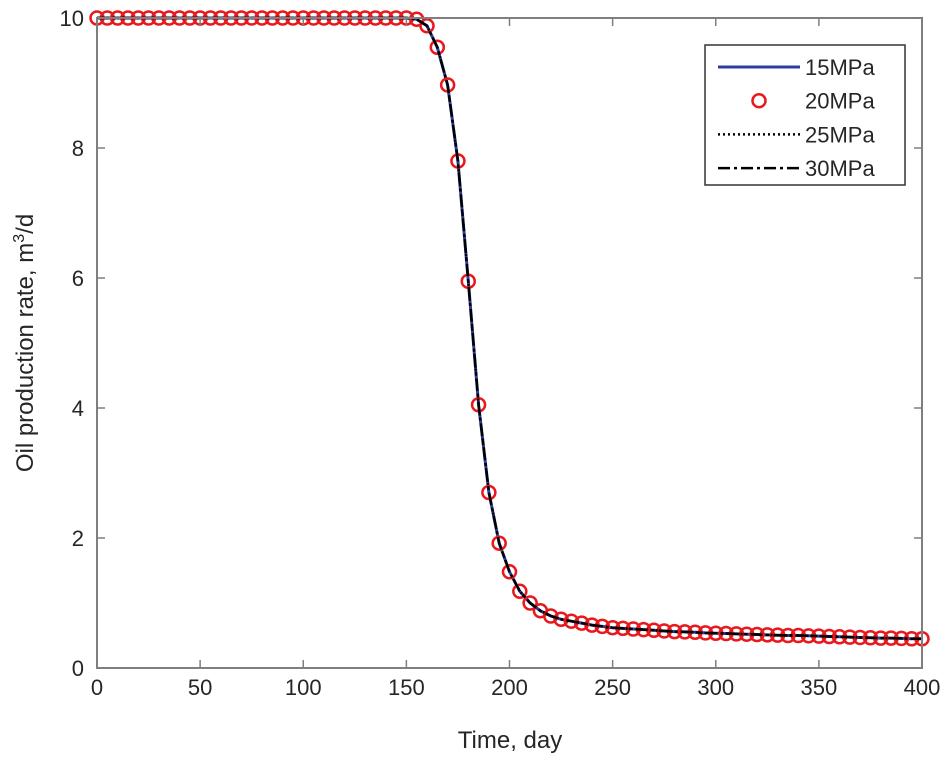  What do you see at coordinates (25, 343) in the screenshot?
I see `y-axis-label: Oil production rate, m3/d` at bounding box center [25, 343].